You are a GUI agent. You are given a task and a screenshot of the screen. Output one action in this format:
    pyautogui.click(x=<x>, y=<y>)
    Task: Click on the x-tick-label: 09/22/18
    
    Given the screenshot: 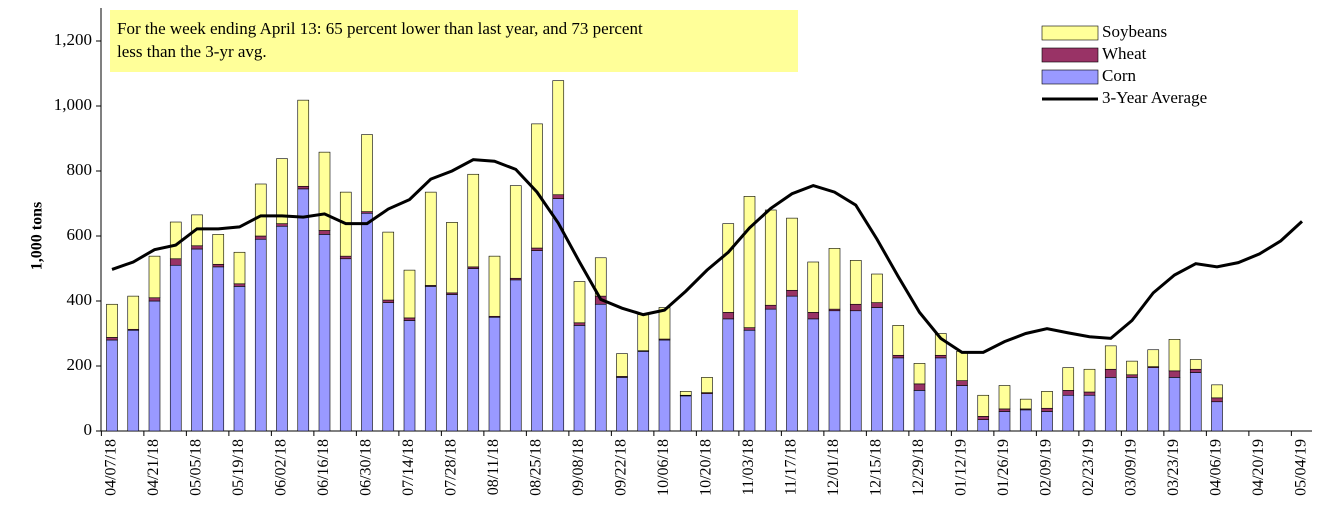 What is the action you would take?
    pyautogui.click(x=621, y=467)
    